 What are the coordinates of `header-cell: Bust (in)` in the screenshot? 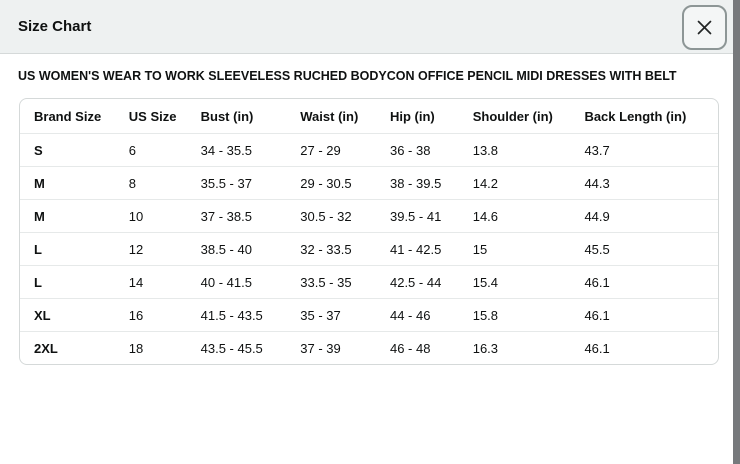 It's located at (227, 116).